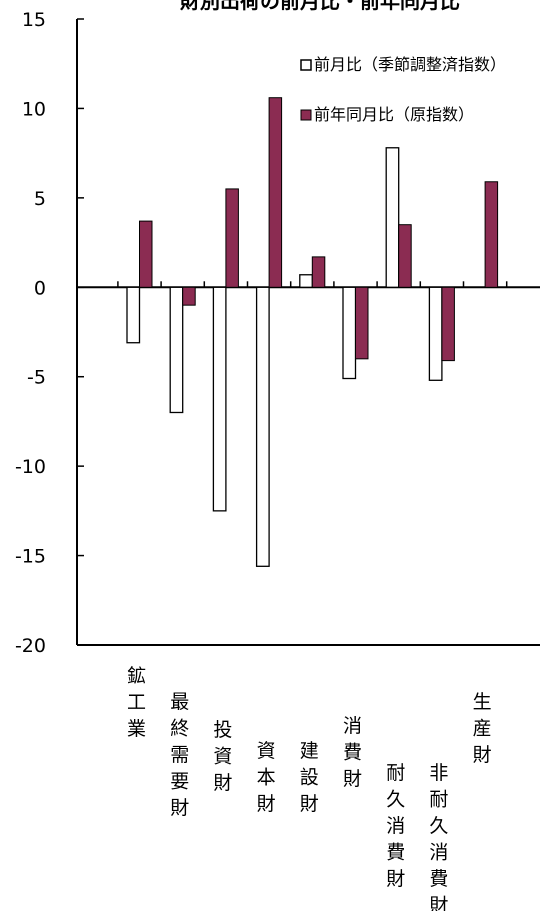  What do you see at coordinates (395, 826) in the screenshot?
I see `category-label: 耐久消費財` at bounding box center [395, 826].